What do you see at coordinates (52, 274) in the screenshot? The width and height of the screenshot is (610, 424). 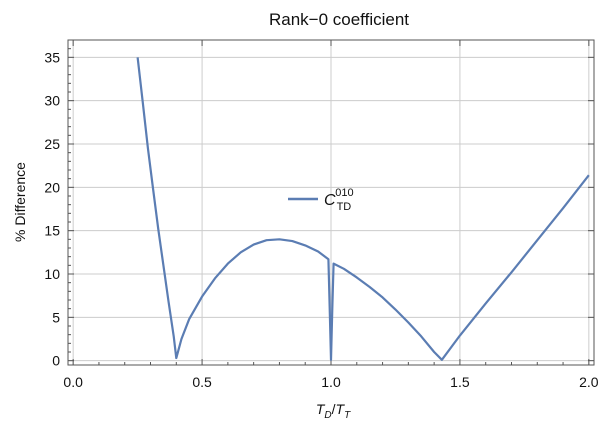 I see `y-tick-label: 10` at bounding box center [52, 274].